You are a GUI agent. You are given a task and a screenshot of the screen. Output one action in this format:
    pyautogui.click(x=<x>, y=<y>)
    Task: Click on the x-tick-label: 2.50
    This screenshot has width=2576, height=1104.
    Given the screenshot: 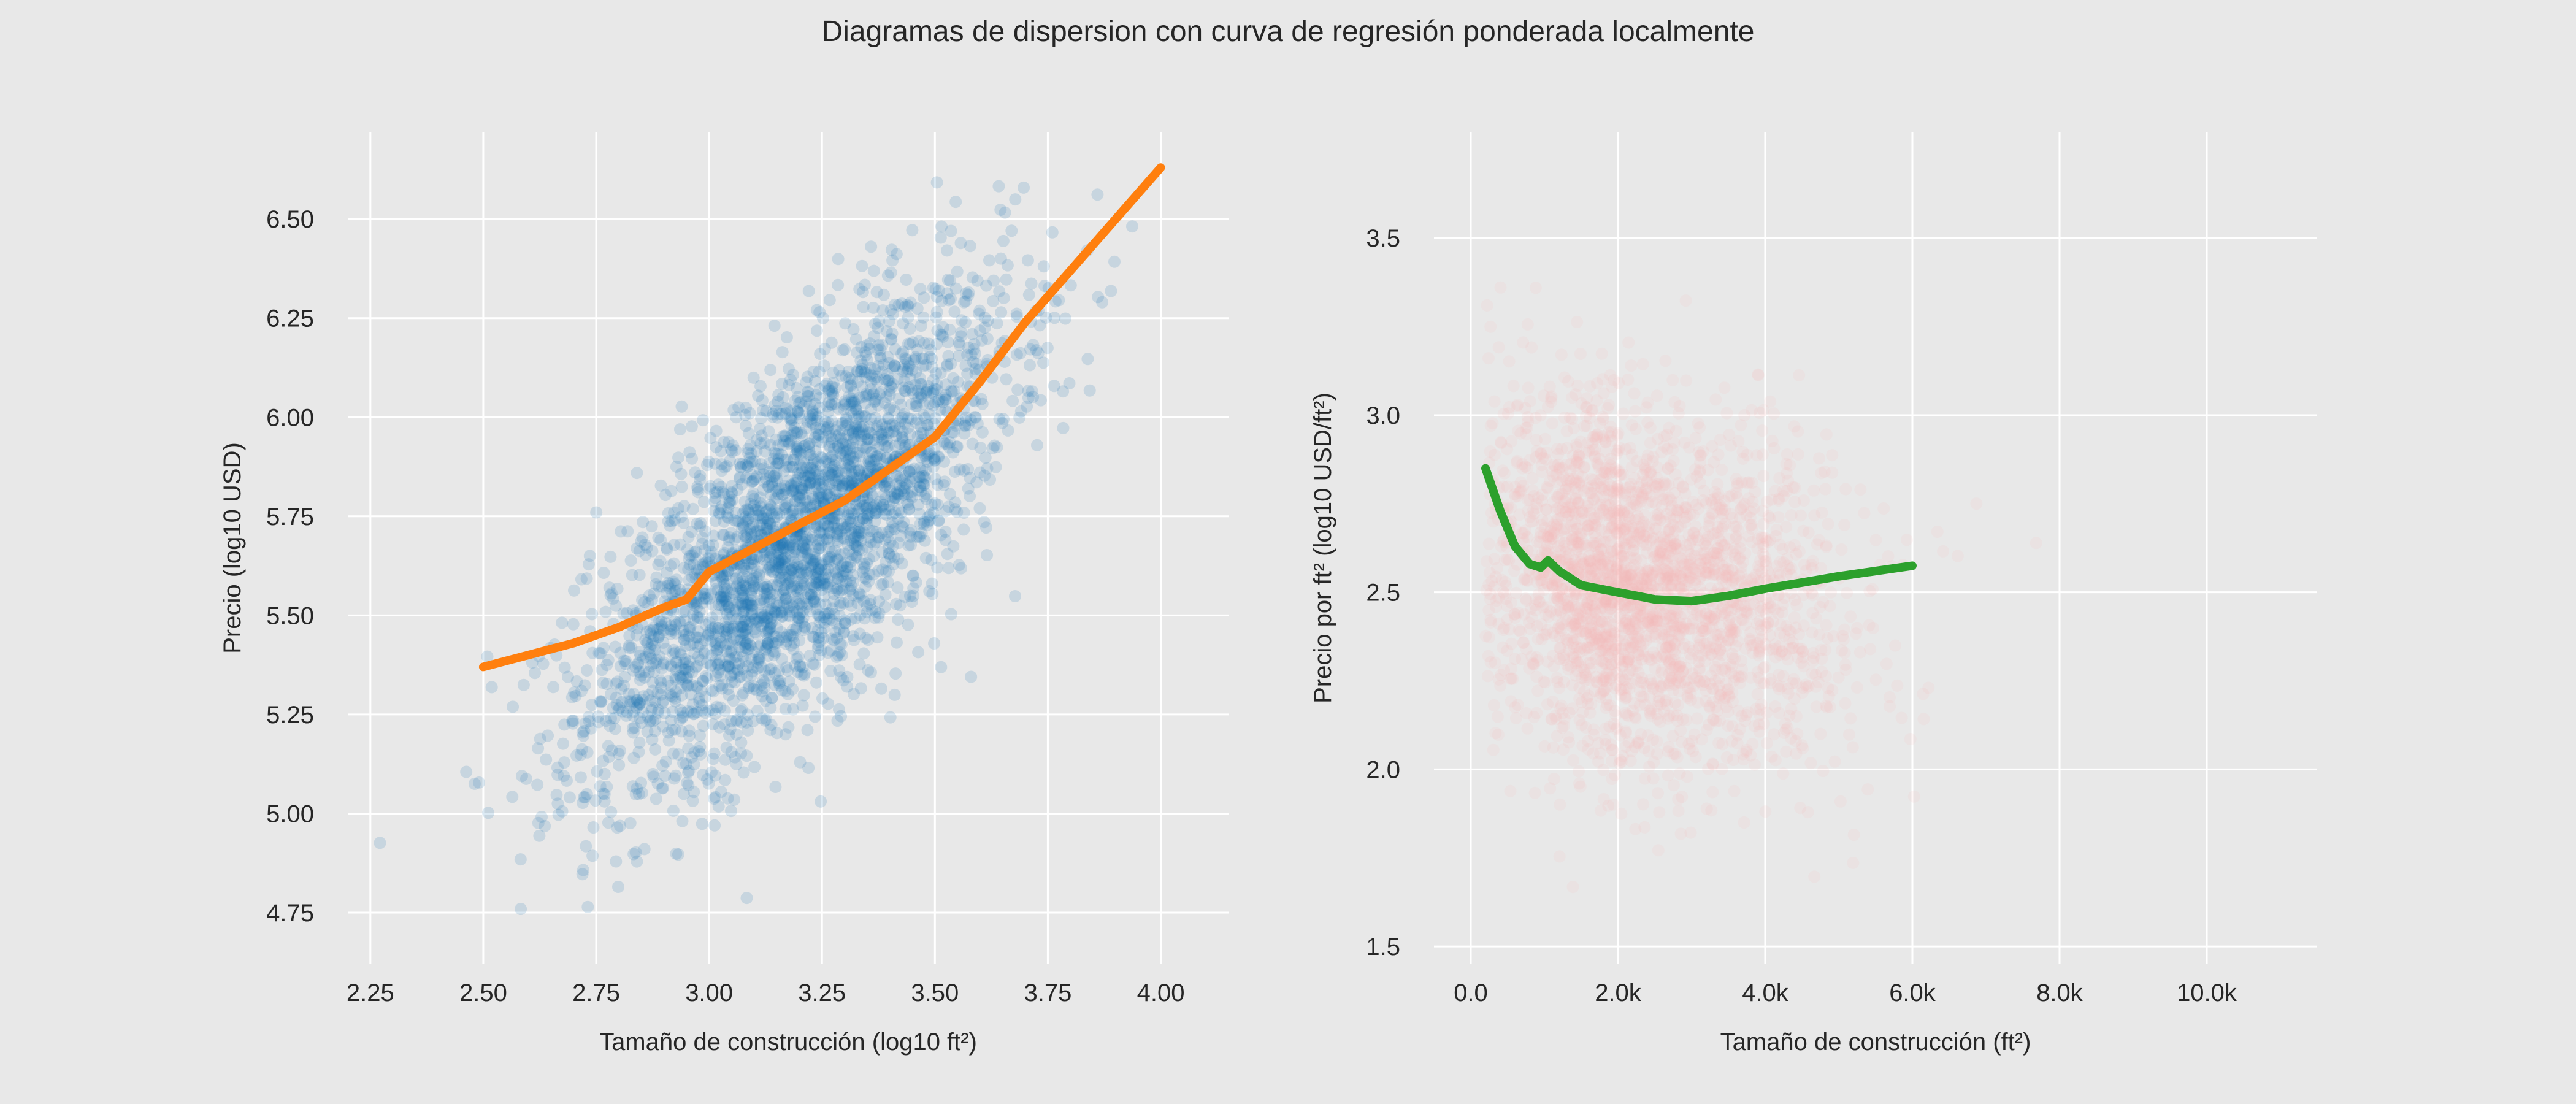 What is the action you would take?
    pyautogui.click(x=483, y=992)
    